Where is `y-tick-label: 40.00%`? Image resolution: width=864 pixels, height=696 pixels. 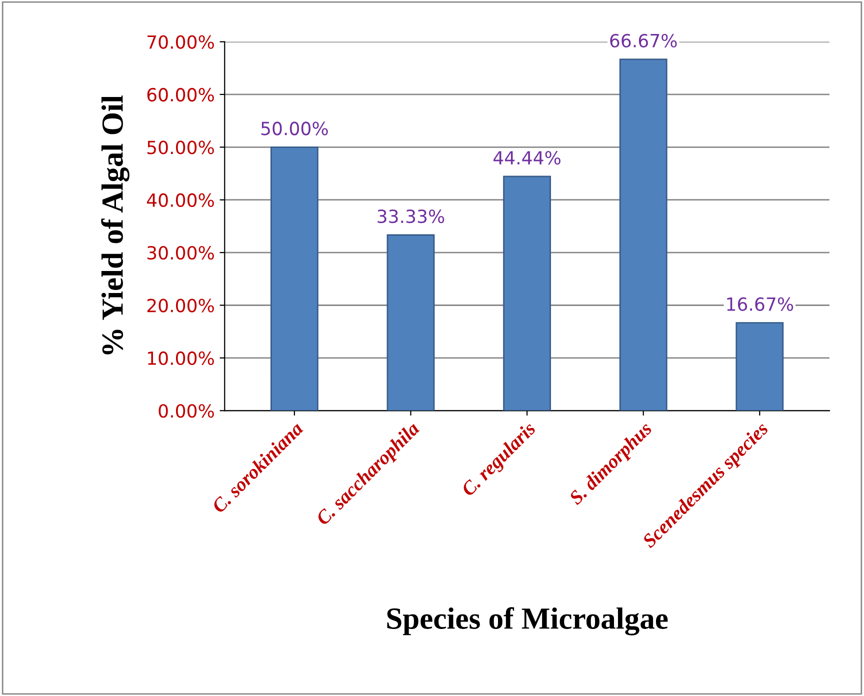 y-tick-label: 40.00% is located at coordinates (180, 200).